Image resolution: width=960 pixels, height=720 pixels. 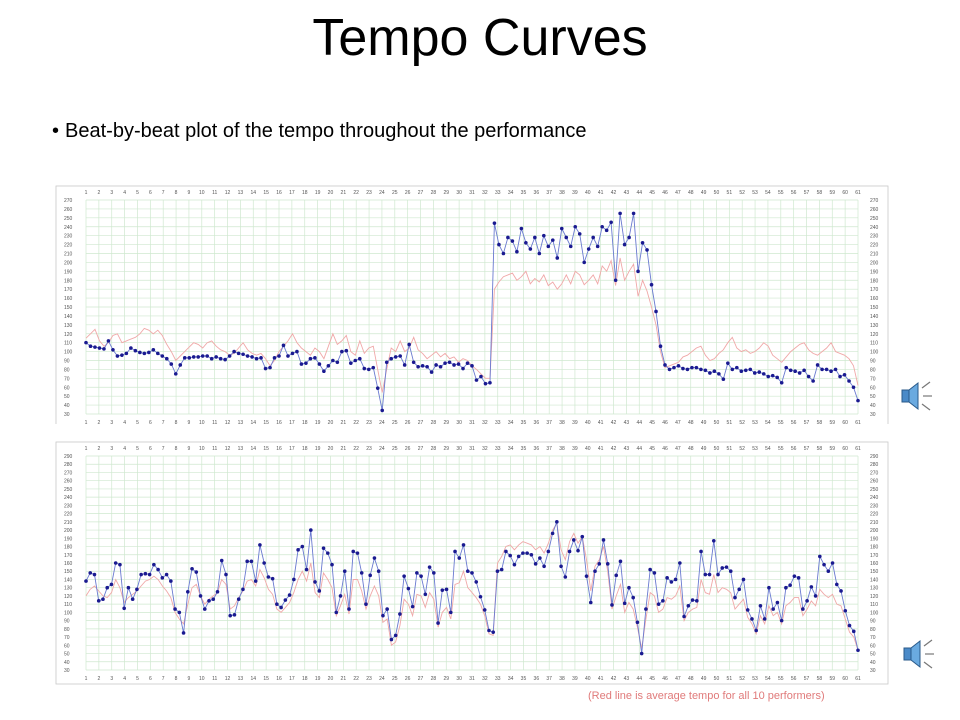 I want to click on y-tick-label-left: 120, so click(x=68, y=335).